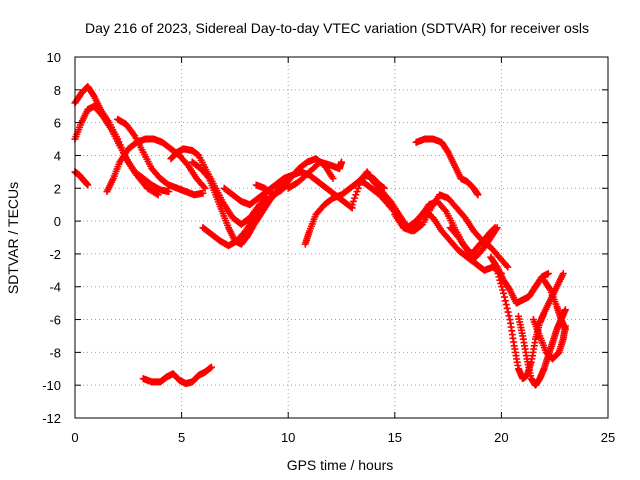 The image size is (640, 480). What do you see at coordinates (51, 385) in the screenshot?
I see `y-tick-label: -10` at bounding box center [51, 385].